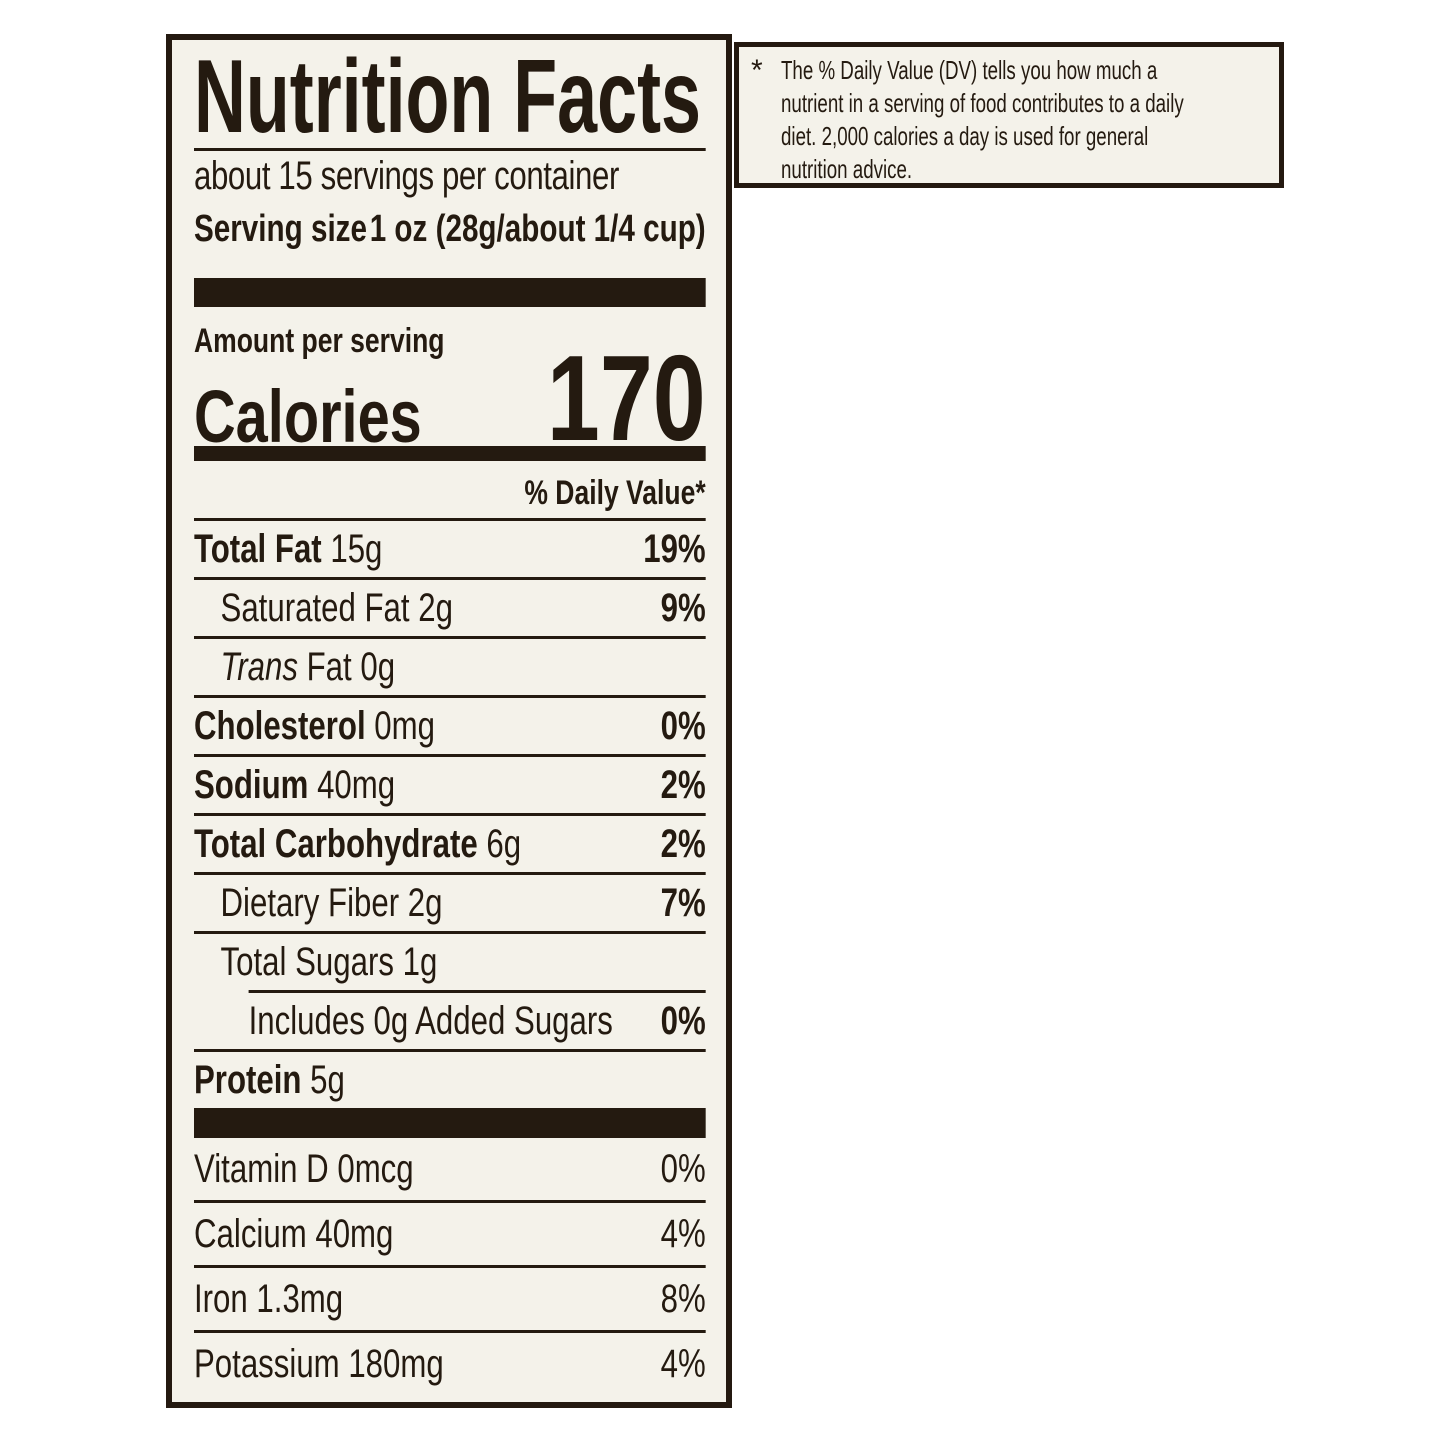 This screenshot has height=1445, width=1445. I want to click on dv-value: 9%, so click(683, 608).